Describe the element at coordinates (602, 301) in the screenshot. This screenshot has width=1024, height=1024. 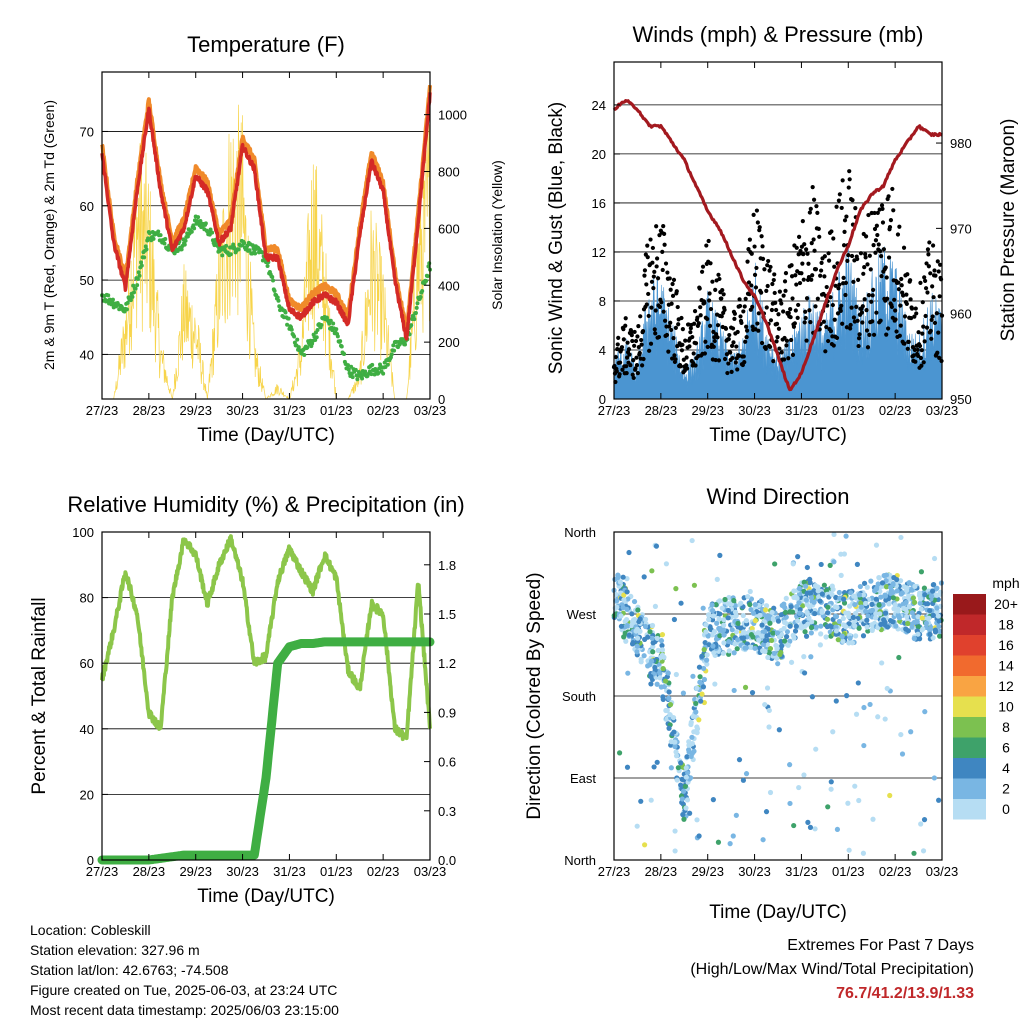
I see `winds-ytick-label: 8` at that location.